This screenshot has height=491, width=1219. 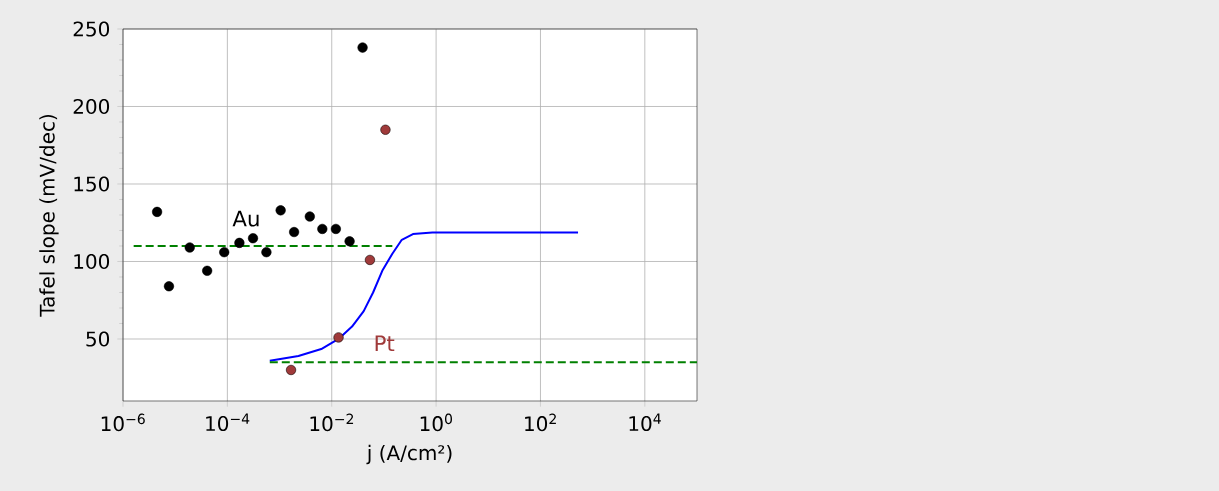 What do you see at coordinates (98, 339) in the screenshot?
I see `y-tick-label: 50` at bounding box center [98, 339].